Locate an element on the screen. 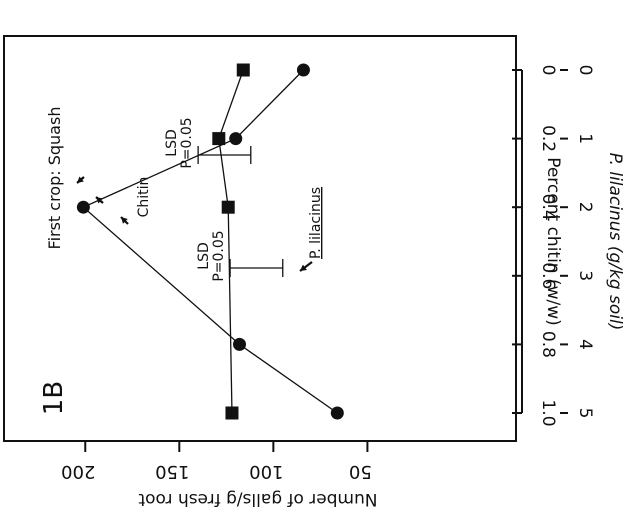  plilacinus-tick-label: 2 is located at coordinates (585, 207).